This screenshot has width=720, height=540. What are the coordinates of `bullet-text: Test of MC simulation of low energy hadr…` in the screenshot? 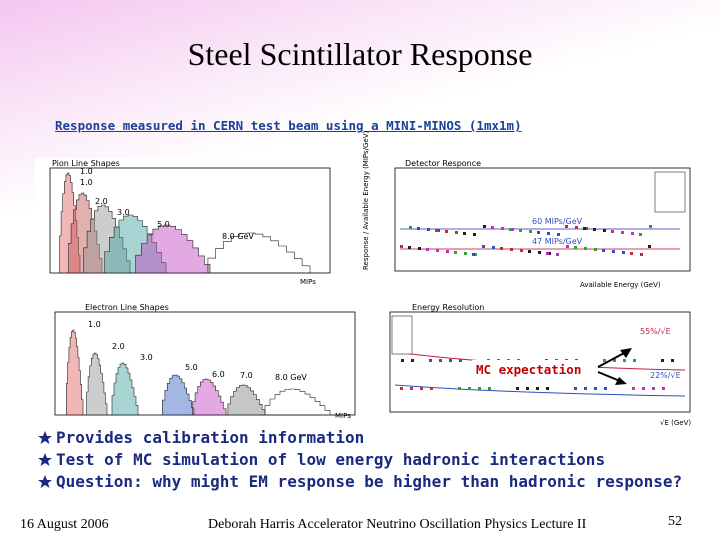 It's located at (331, 459).